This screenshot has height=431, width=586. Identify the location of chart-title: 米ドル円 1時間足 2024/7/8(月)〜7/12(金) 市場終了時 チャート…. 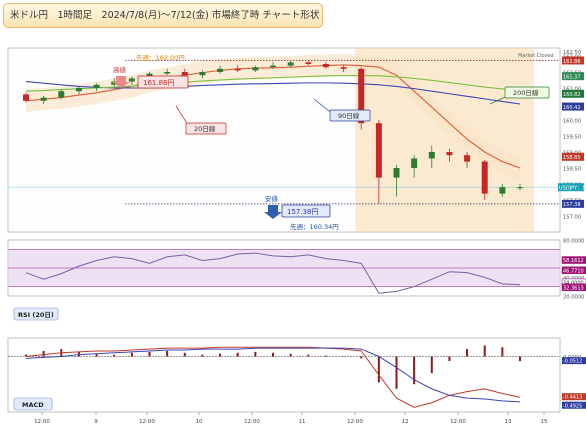
(163, 15).